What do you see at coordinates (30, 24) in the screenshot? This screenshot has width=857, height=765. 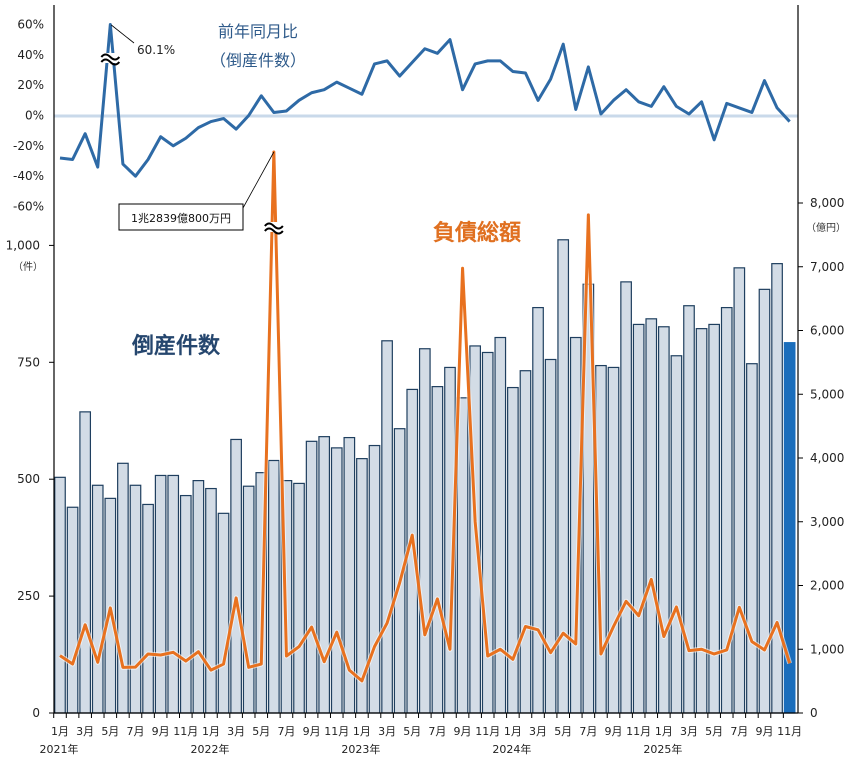 I see `yoy-tick-label: 60%` at bounding box center [30, 24].